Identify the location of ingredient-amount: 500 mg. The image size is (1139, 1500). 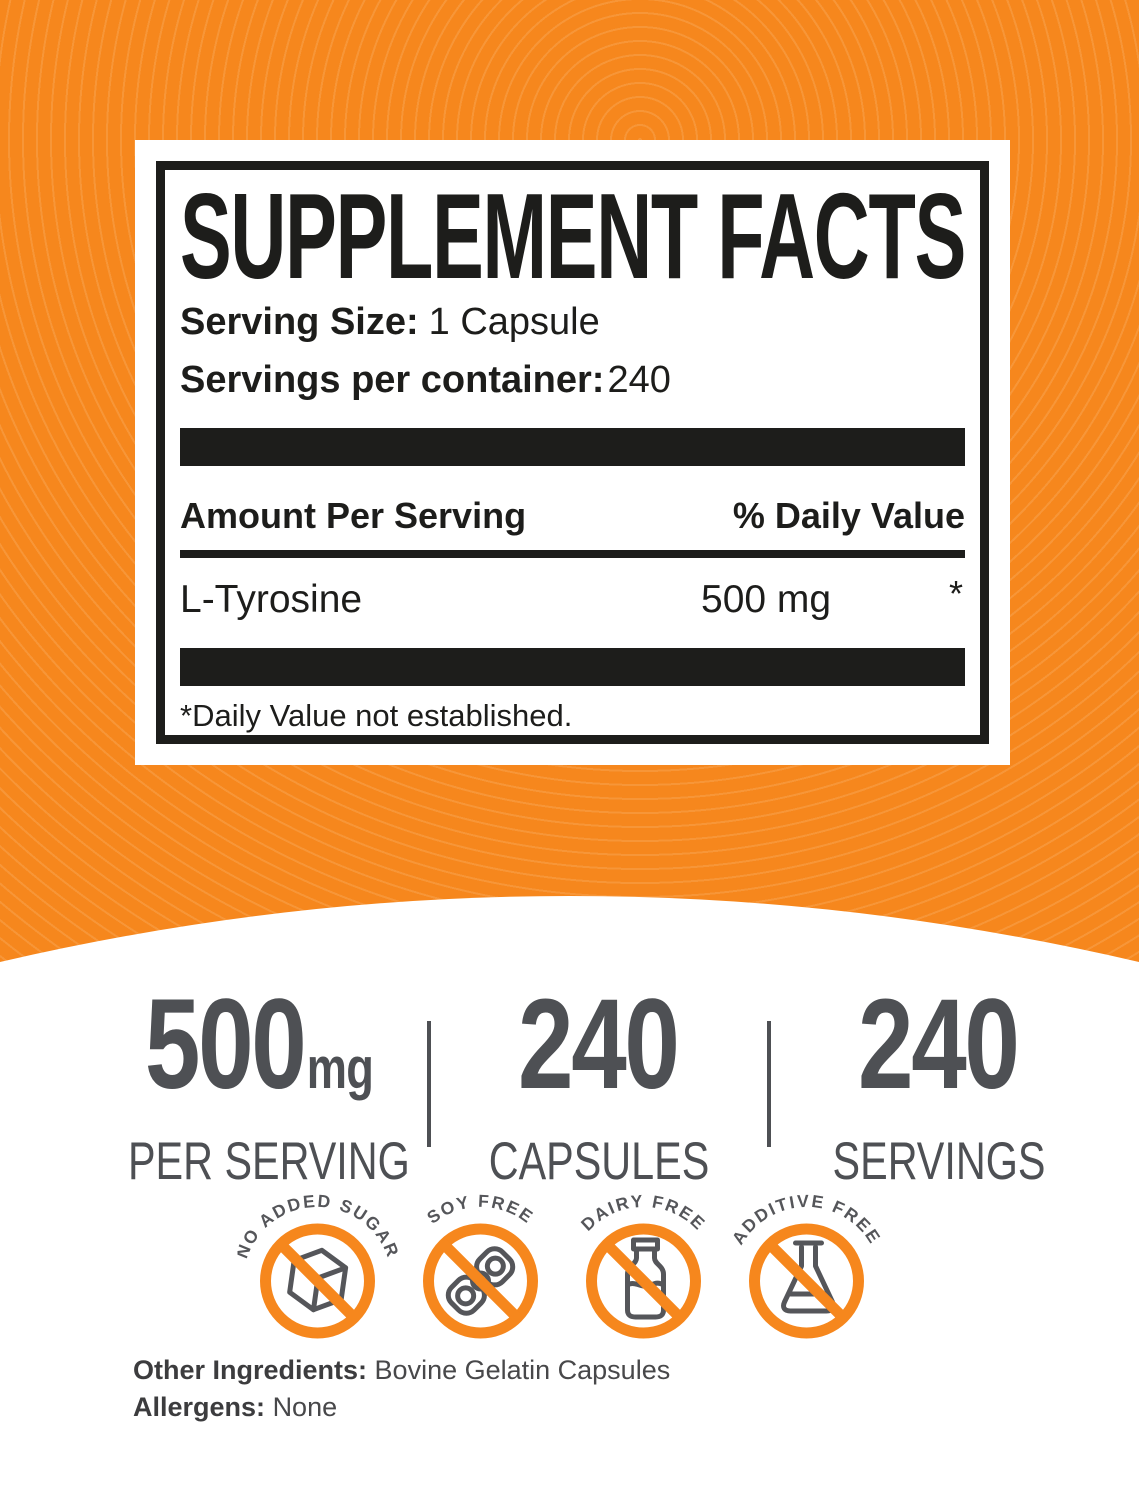
(766, 599).